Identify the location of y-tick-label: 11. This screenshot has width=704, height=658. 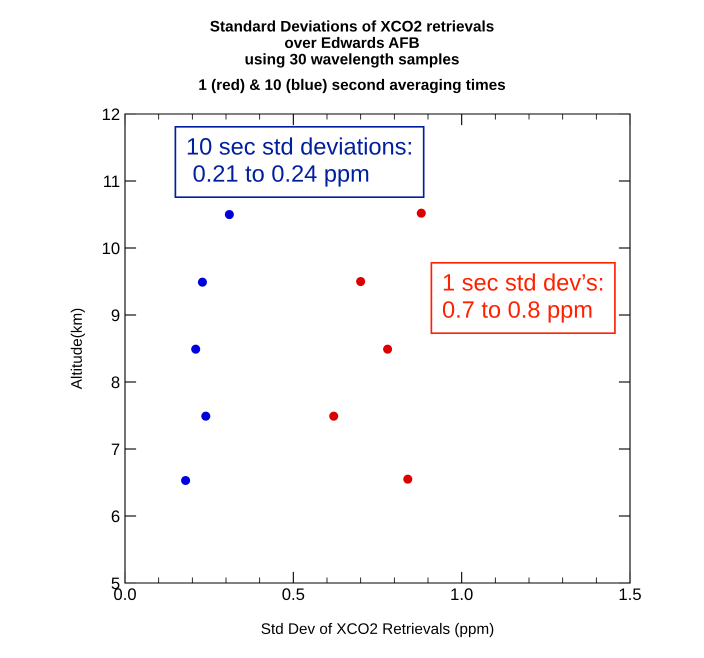
(112, 182).